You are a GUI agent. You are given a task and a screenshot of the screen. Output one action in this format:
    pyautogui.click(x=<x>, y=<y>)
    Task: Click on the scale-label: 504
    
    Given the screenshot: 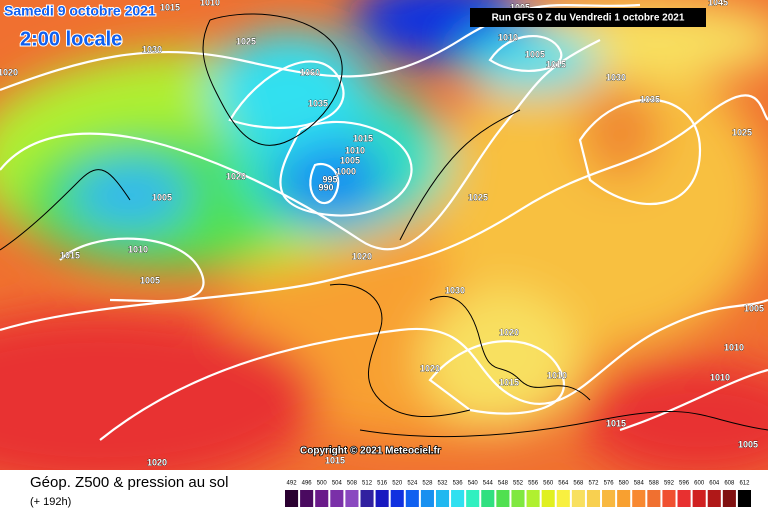 What is the action you would take?
    pyautogui.click(x=337, y=484)
    